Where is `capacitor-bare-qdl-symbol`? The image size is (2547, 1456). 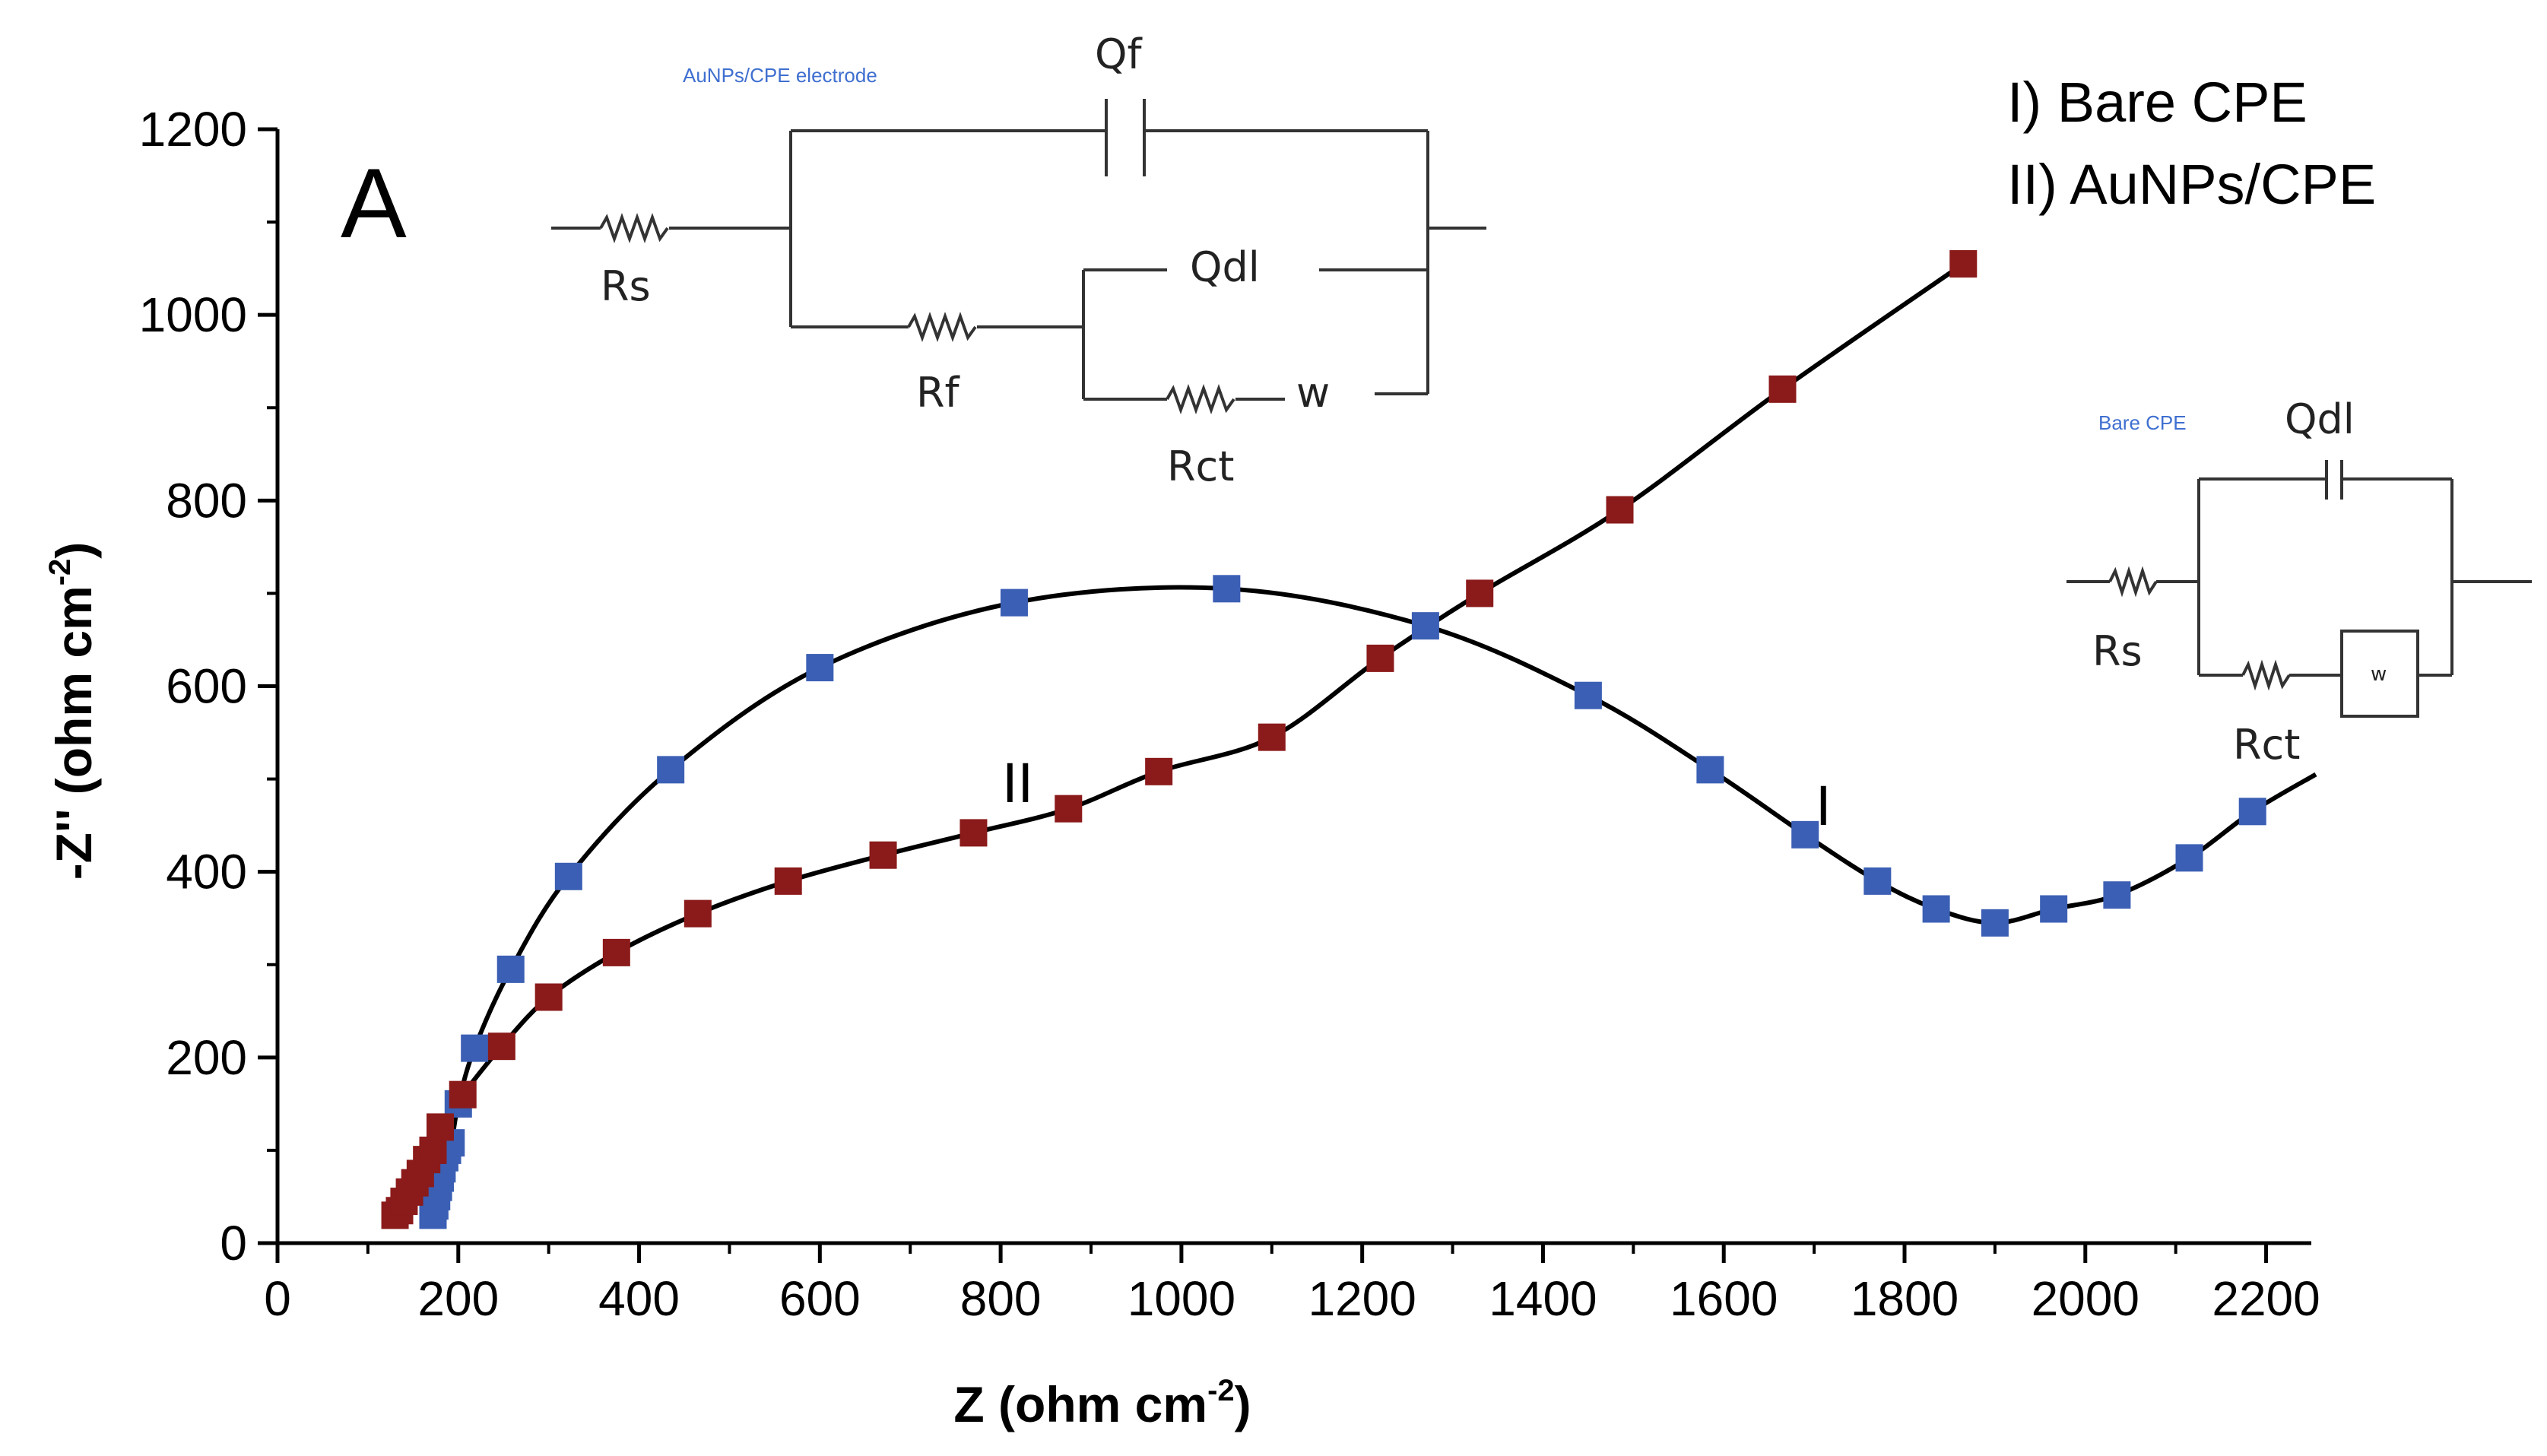 capacitor-bare-qdl-symbol is located at coordinates (2334, 480).